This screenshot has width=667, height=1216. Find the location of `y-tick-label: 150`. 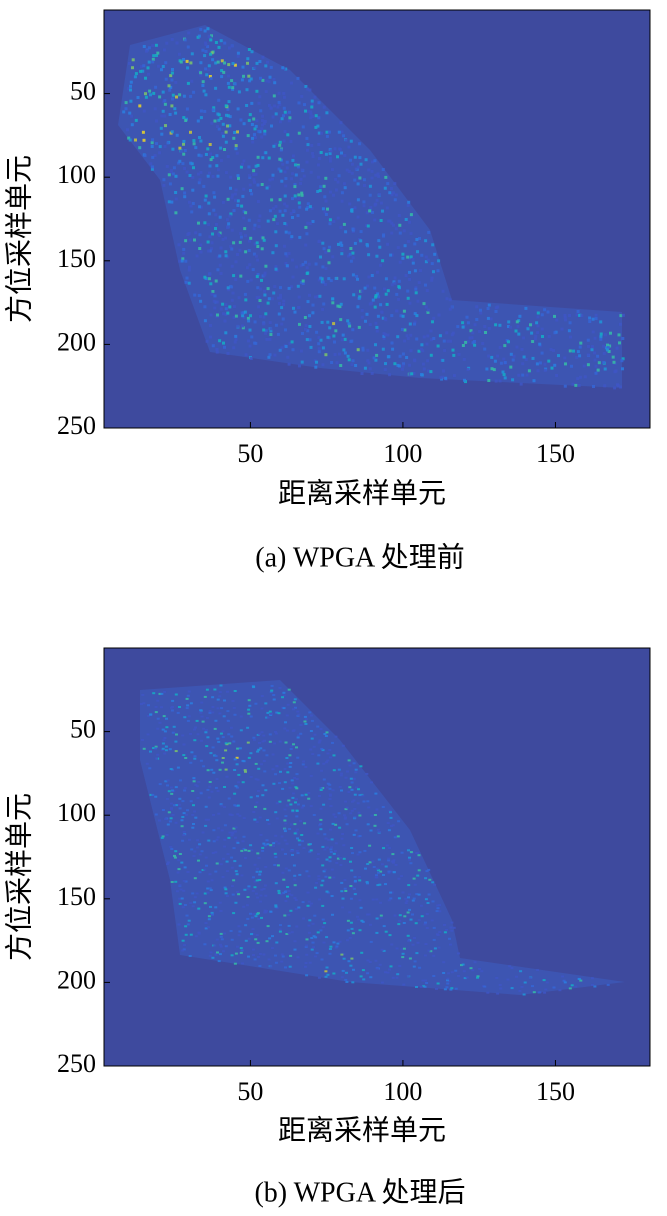

y-tick-label: 150 is located at coordinates (76, 896).